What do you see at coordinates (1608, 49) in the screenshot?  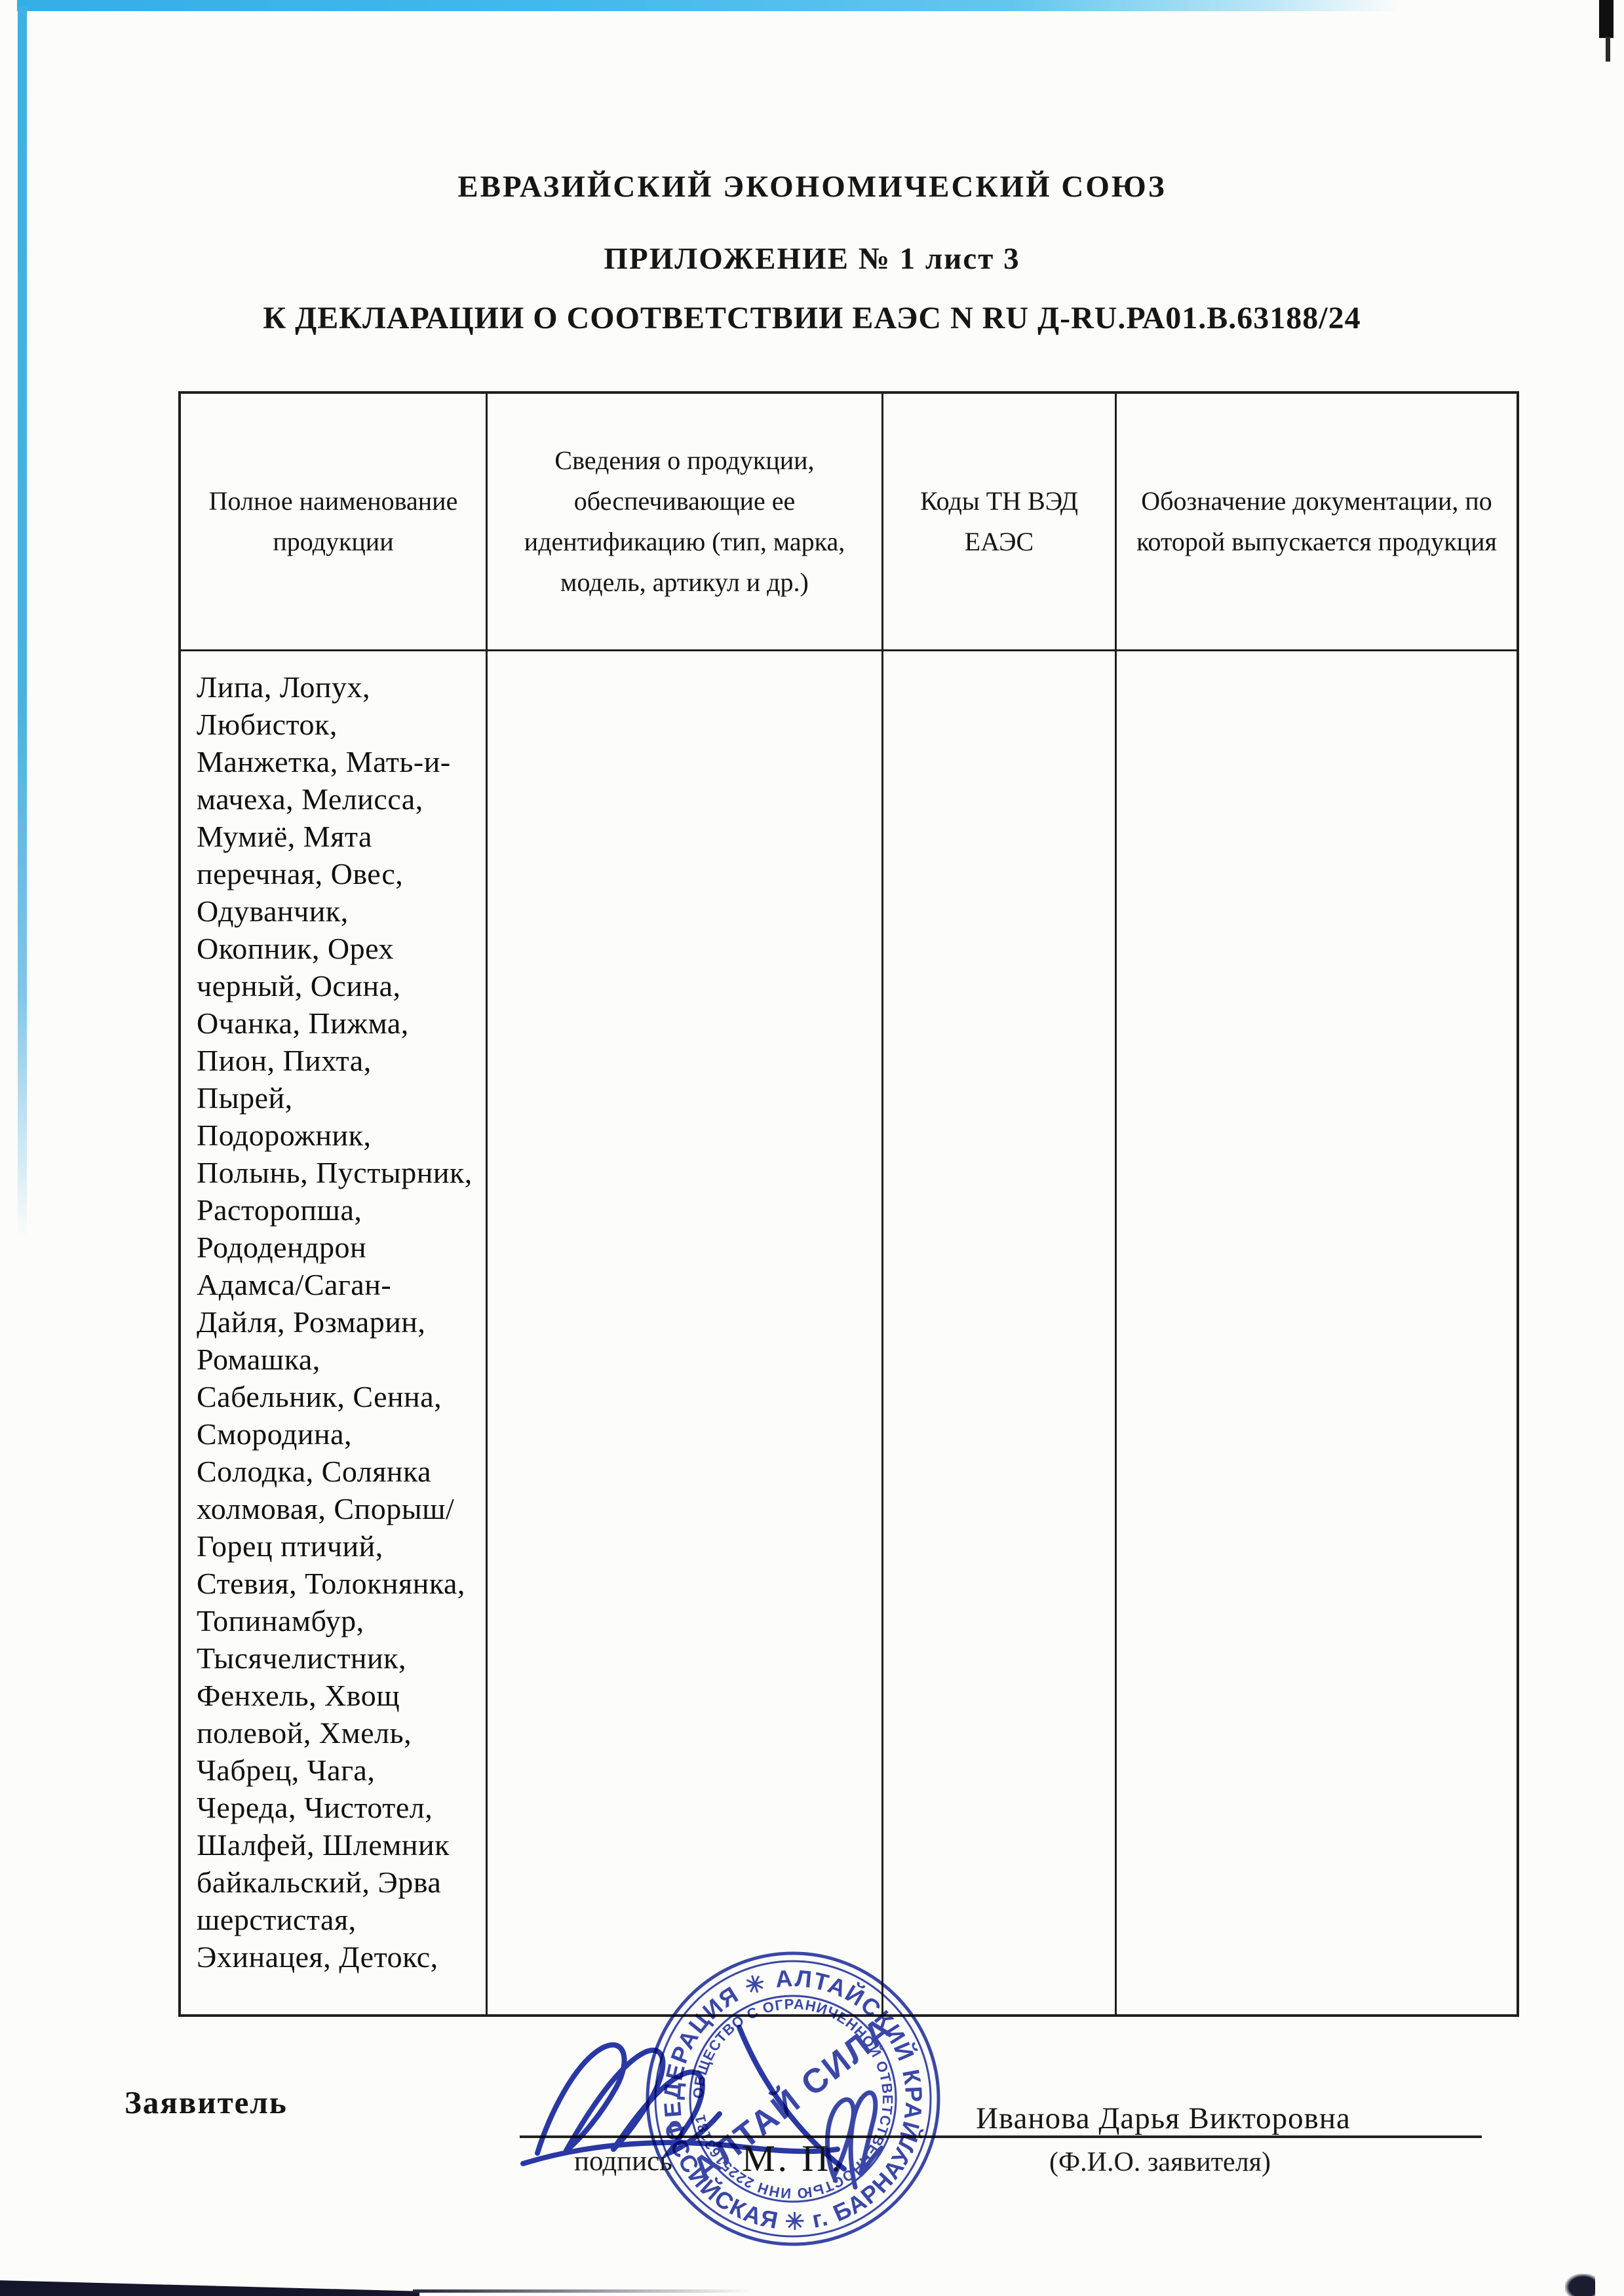 I see `scan-artifact-top-right-tail` at bounding box center [1608, 49].